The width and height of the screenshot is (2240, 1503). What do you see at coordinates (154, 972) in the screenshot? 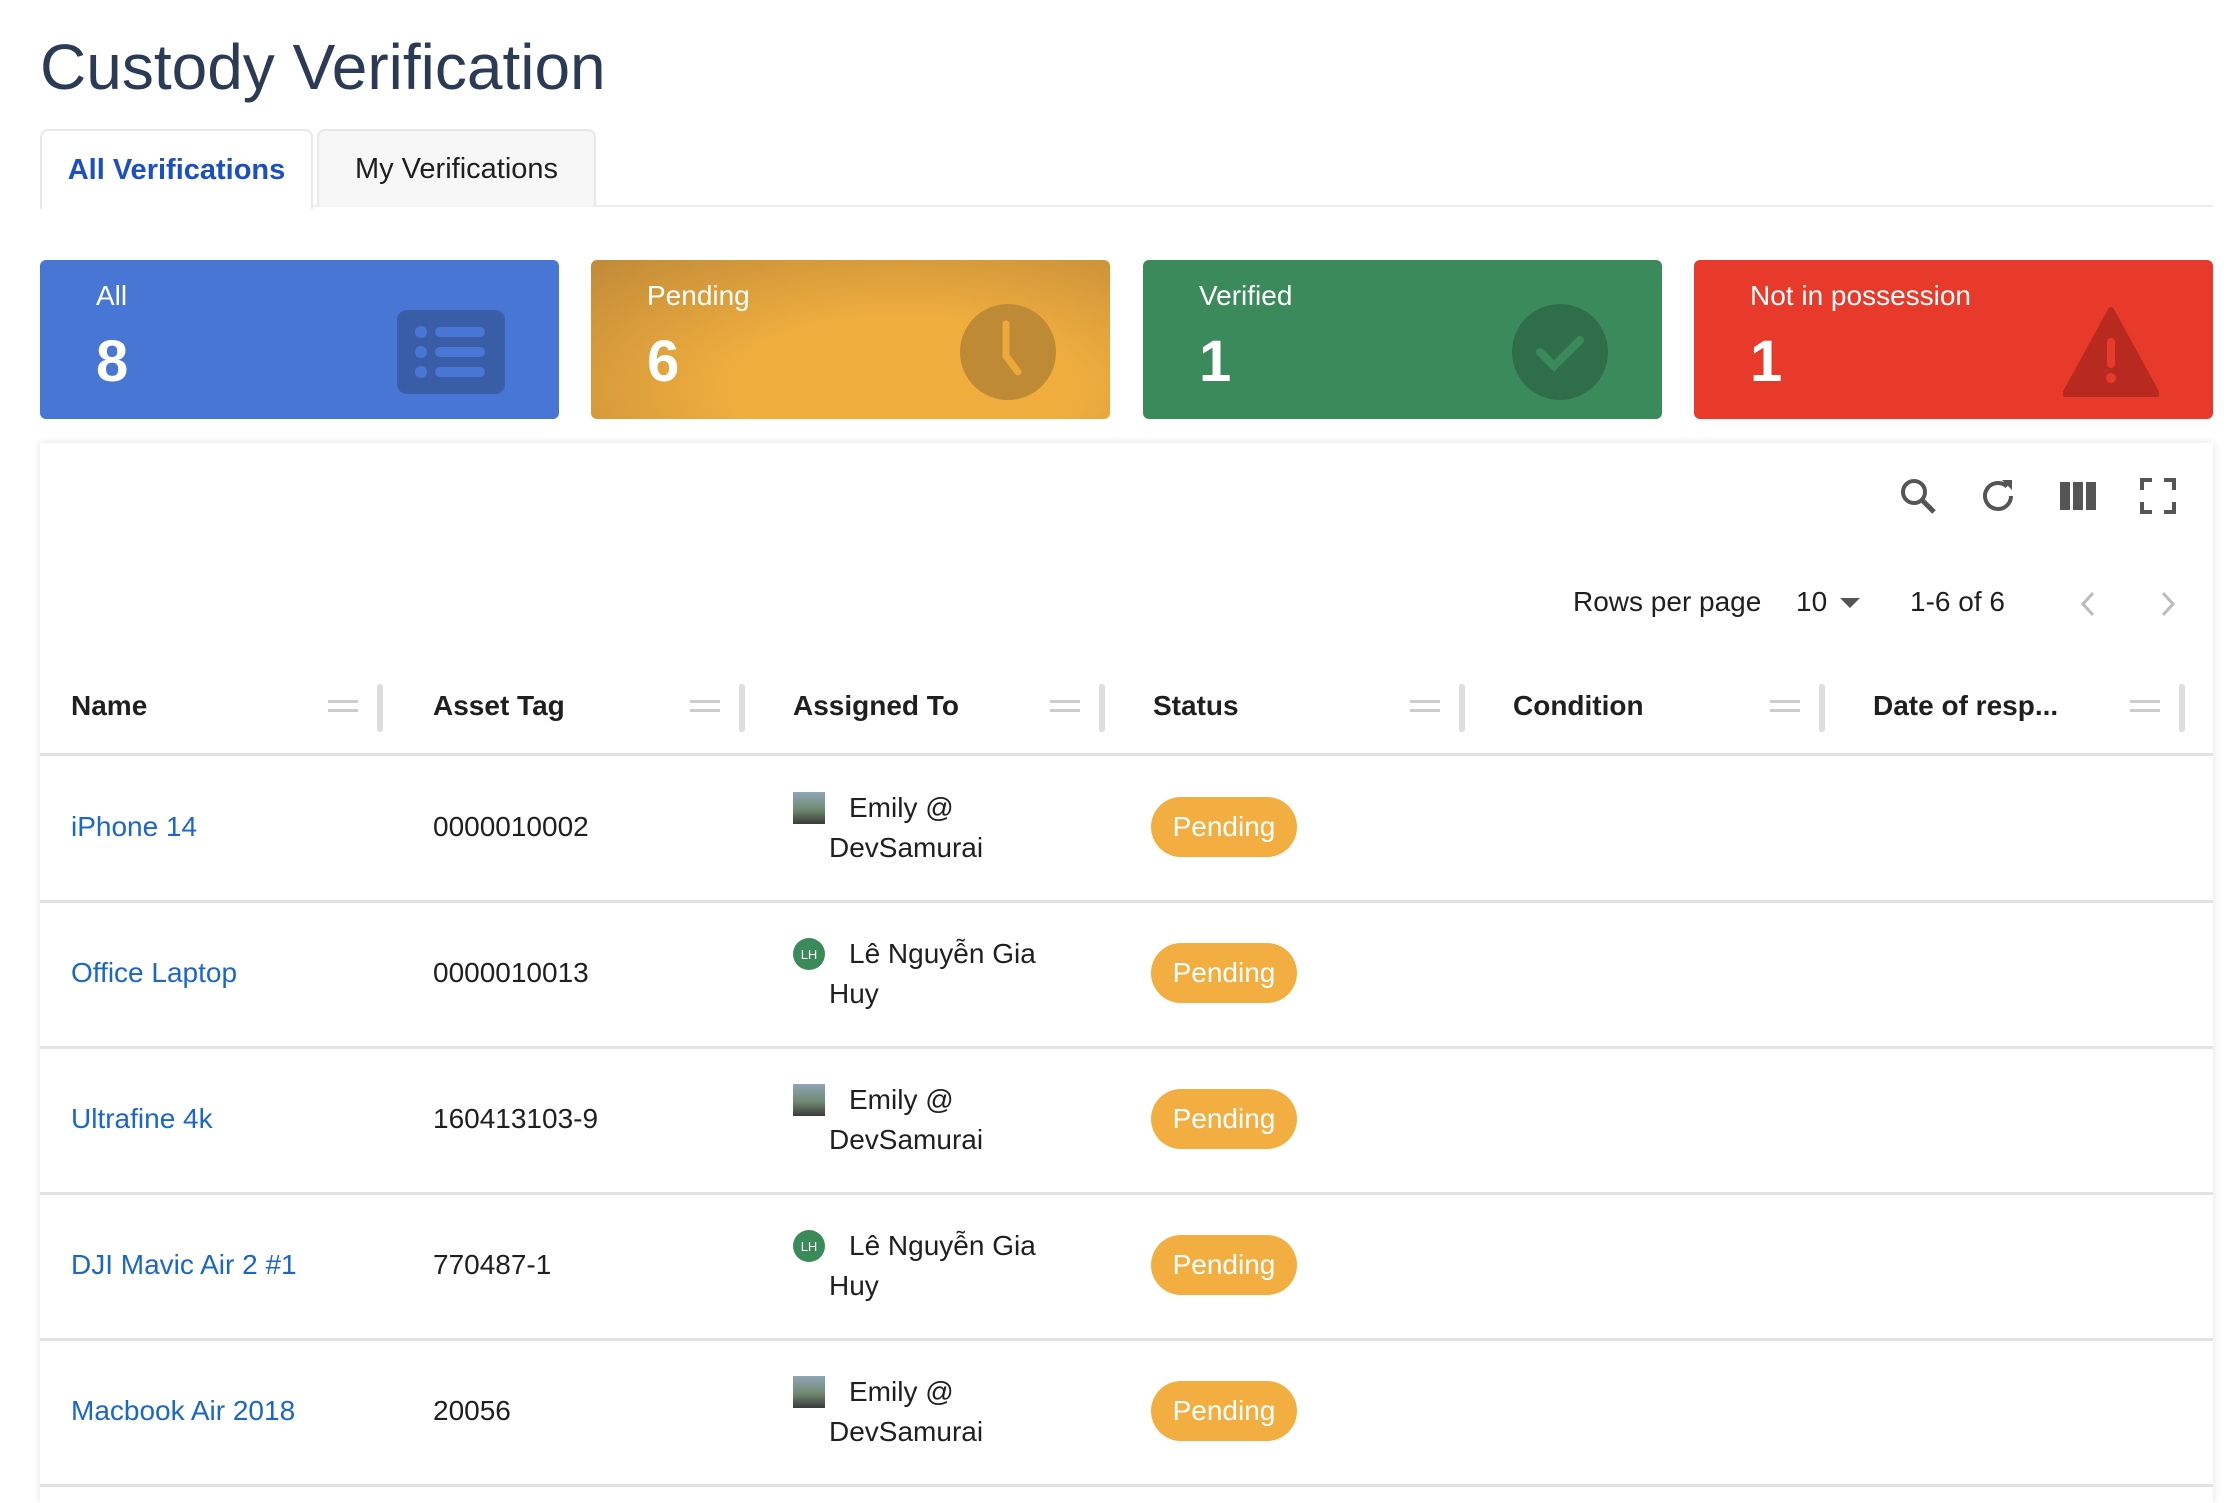
I see `asset-name-link: Office Laptop` at bounding box center [154, 972].